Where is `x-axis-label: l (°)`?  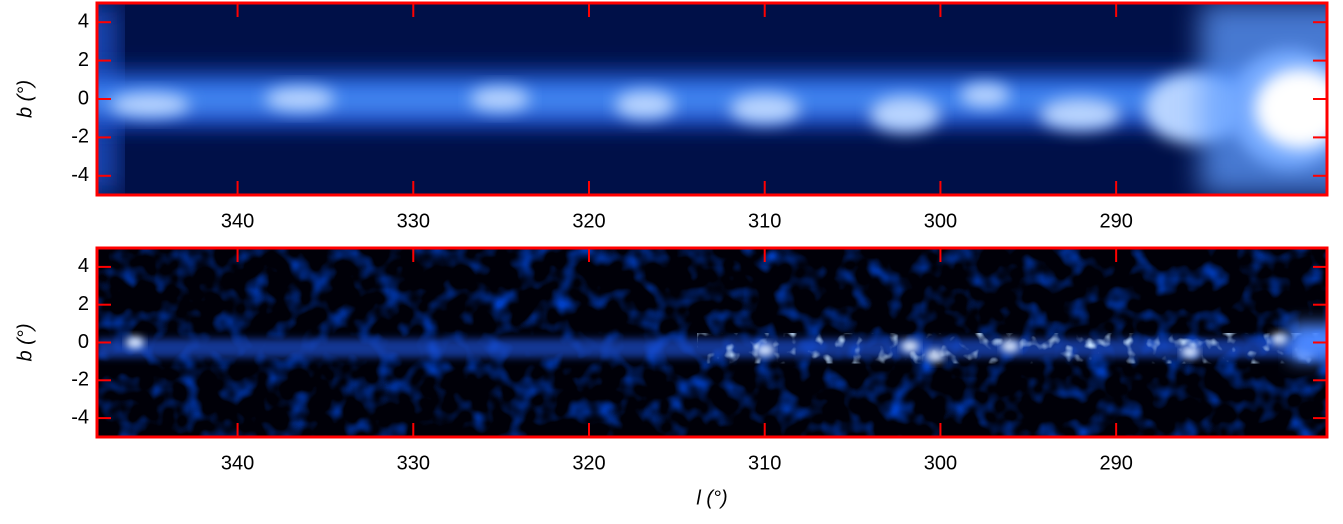 x-axis-label: l (°) is located at coordinates (711, 498).